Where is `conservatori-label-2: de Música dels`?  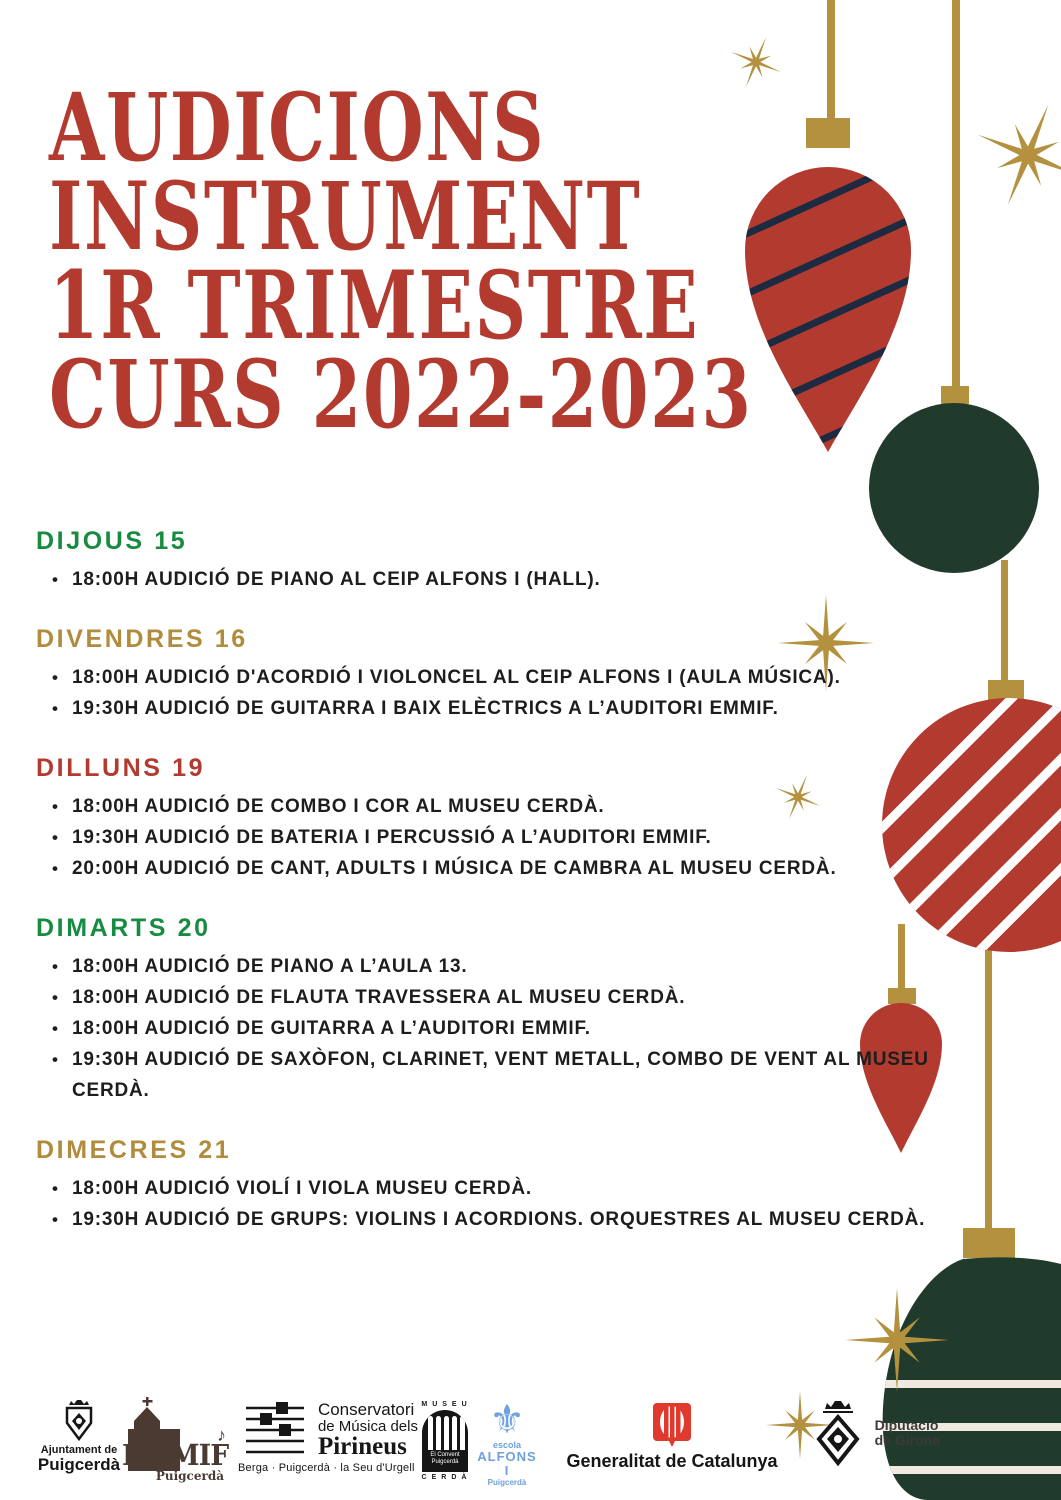 conservatori-label-2: de Música dels is located at coordinates (367, 1426).